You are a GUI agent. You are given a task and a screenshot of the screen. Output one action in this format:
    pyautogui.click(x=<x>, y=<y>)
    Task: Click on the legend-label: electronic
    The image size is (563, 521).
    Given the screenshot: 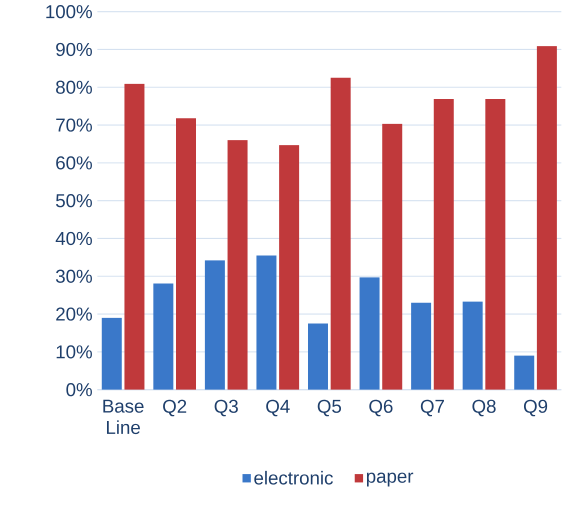 What is the action you would take?
    pyautogui.click(x=293, y=477)
    